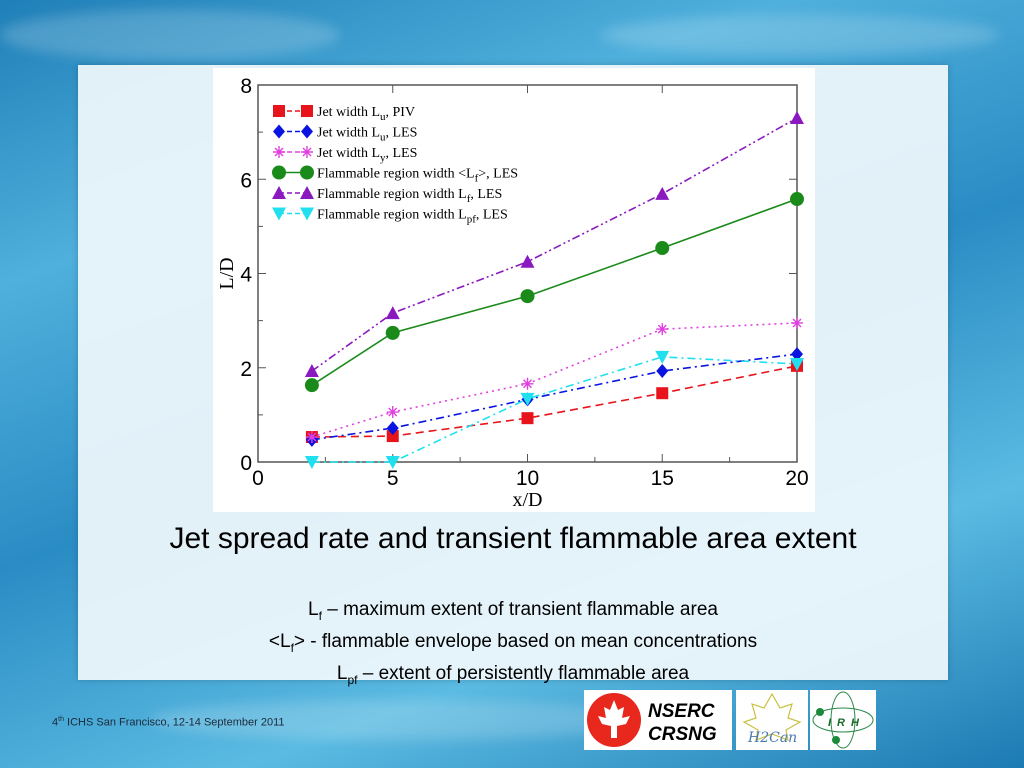  What do you see at coordinates (662, 478) in the screenshot?
I see `x-tick-label: 15` at bounding box center [662, 478].